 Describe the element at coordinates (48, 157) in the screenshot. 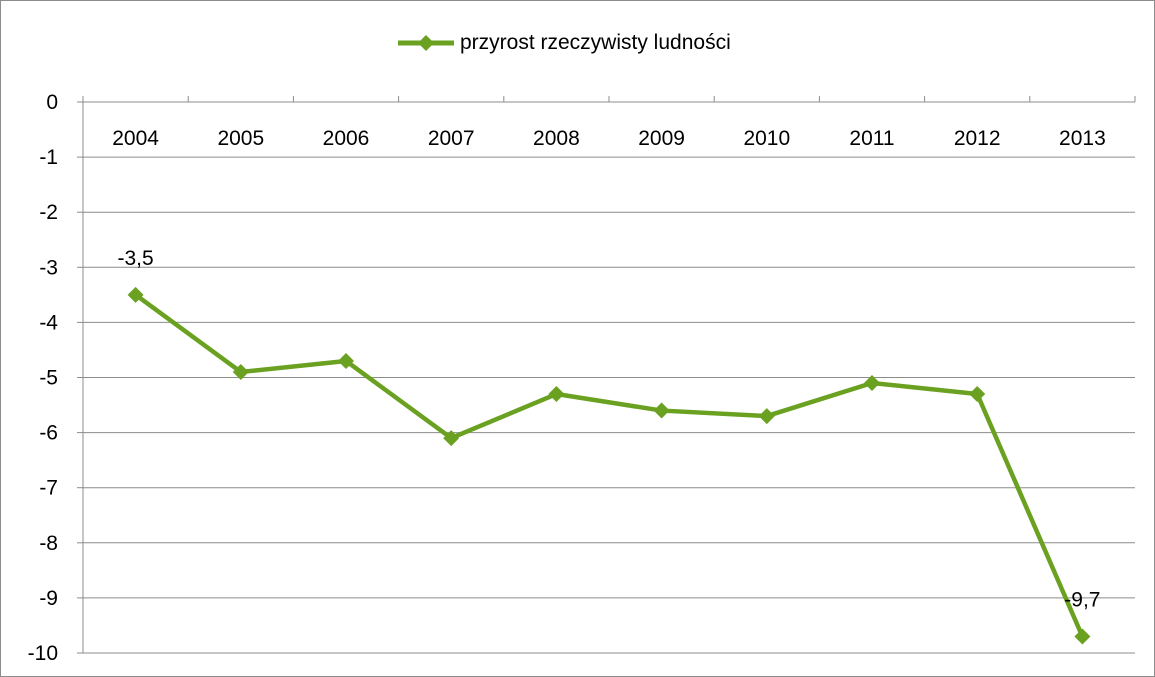

I see `y-tick-label: -1` at that location.